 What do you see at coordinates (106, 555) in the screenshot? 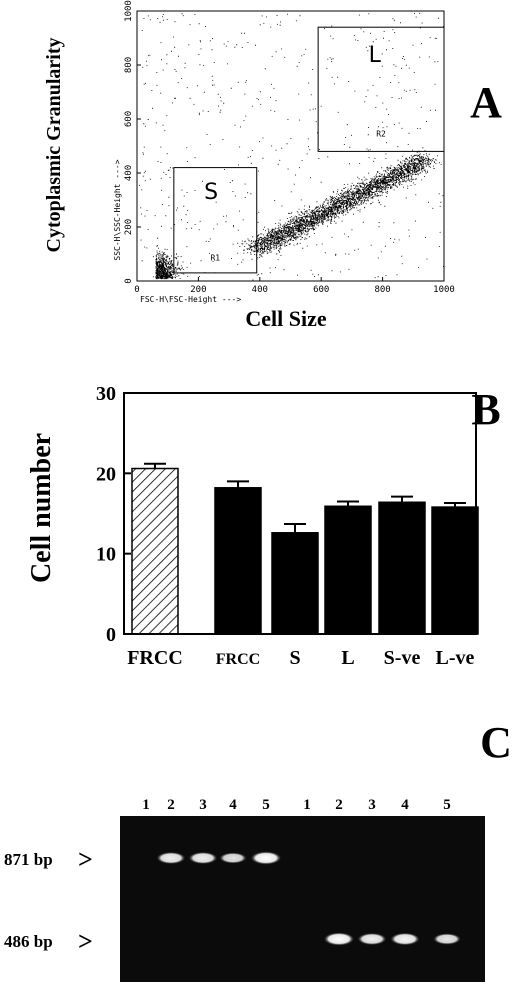
I see `y-tick-label: 10` at bounding box center [106, 555].